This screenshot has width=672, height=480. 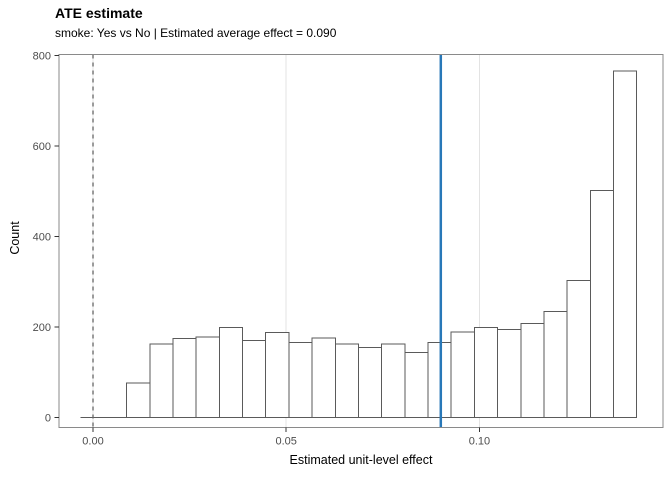 I want to click on y-tick-label: 600, so click(x=42, y=147).